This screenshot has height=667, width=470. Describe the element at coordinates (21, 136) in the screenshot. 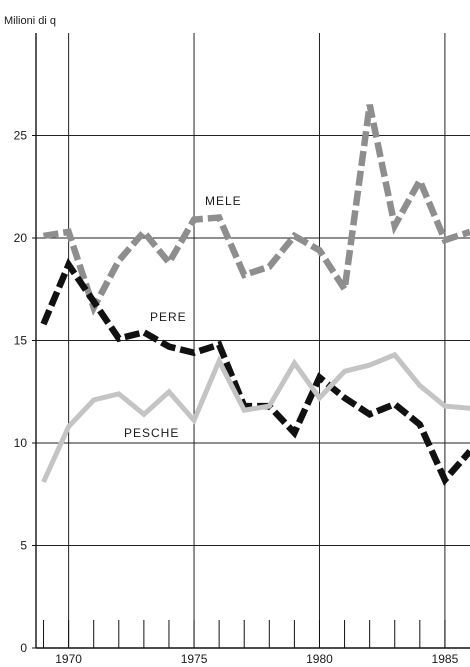

I see `y-tick-label-25: 25` at that location.